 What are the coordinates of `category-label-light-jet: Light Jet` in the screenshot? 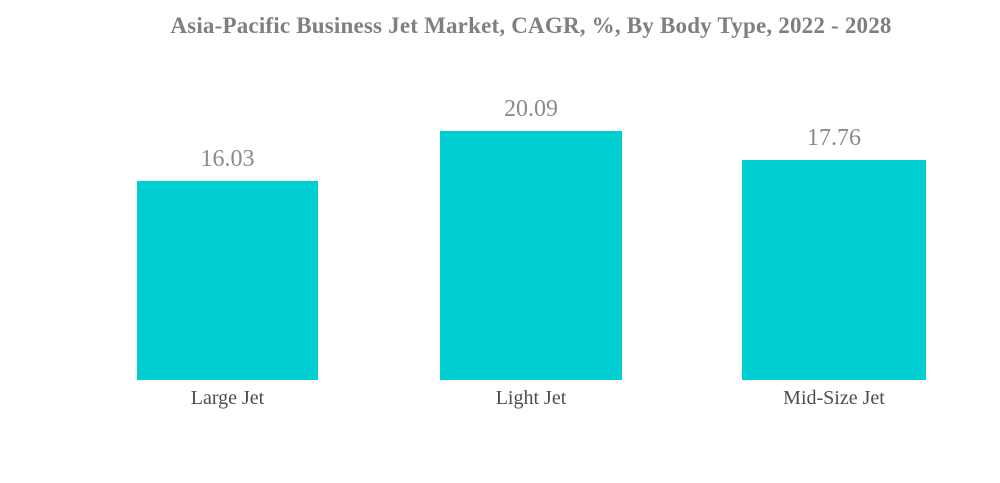 It's located at (531, 398).